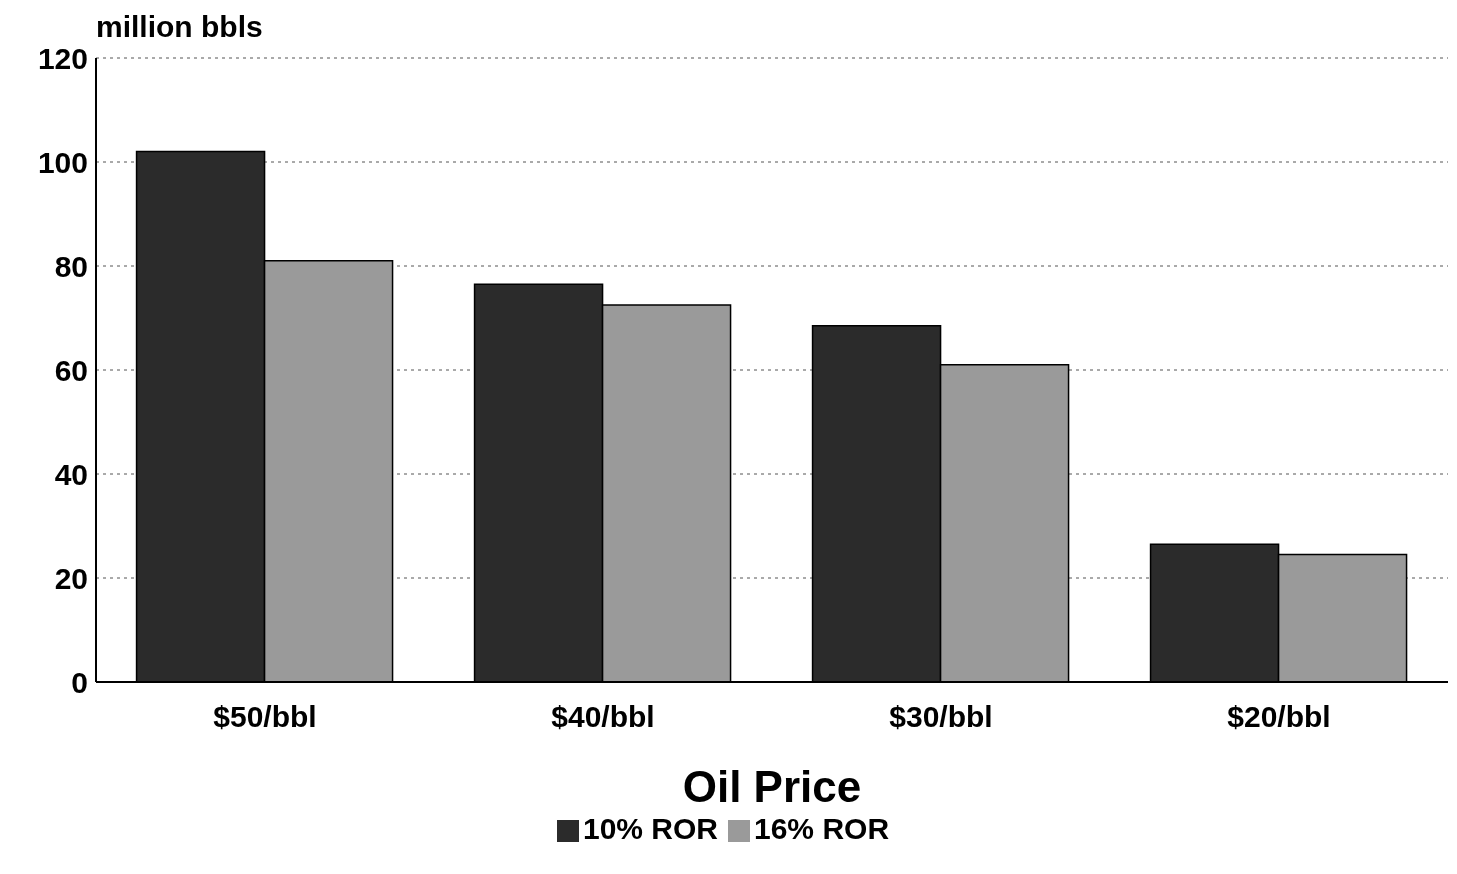 Image resolution: width=1457 pixels, height=874 pixels. Describe the element at coordinates (650, 828) in the screenshot. I see `legend-label: 10% ROR` at that location.